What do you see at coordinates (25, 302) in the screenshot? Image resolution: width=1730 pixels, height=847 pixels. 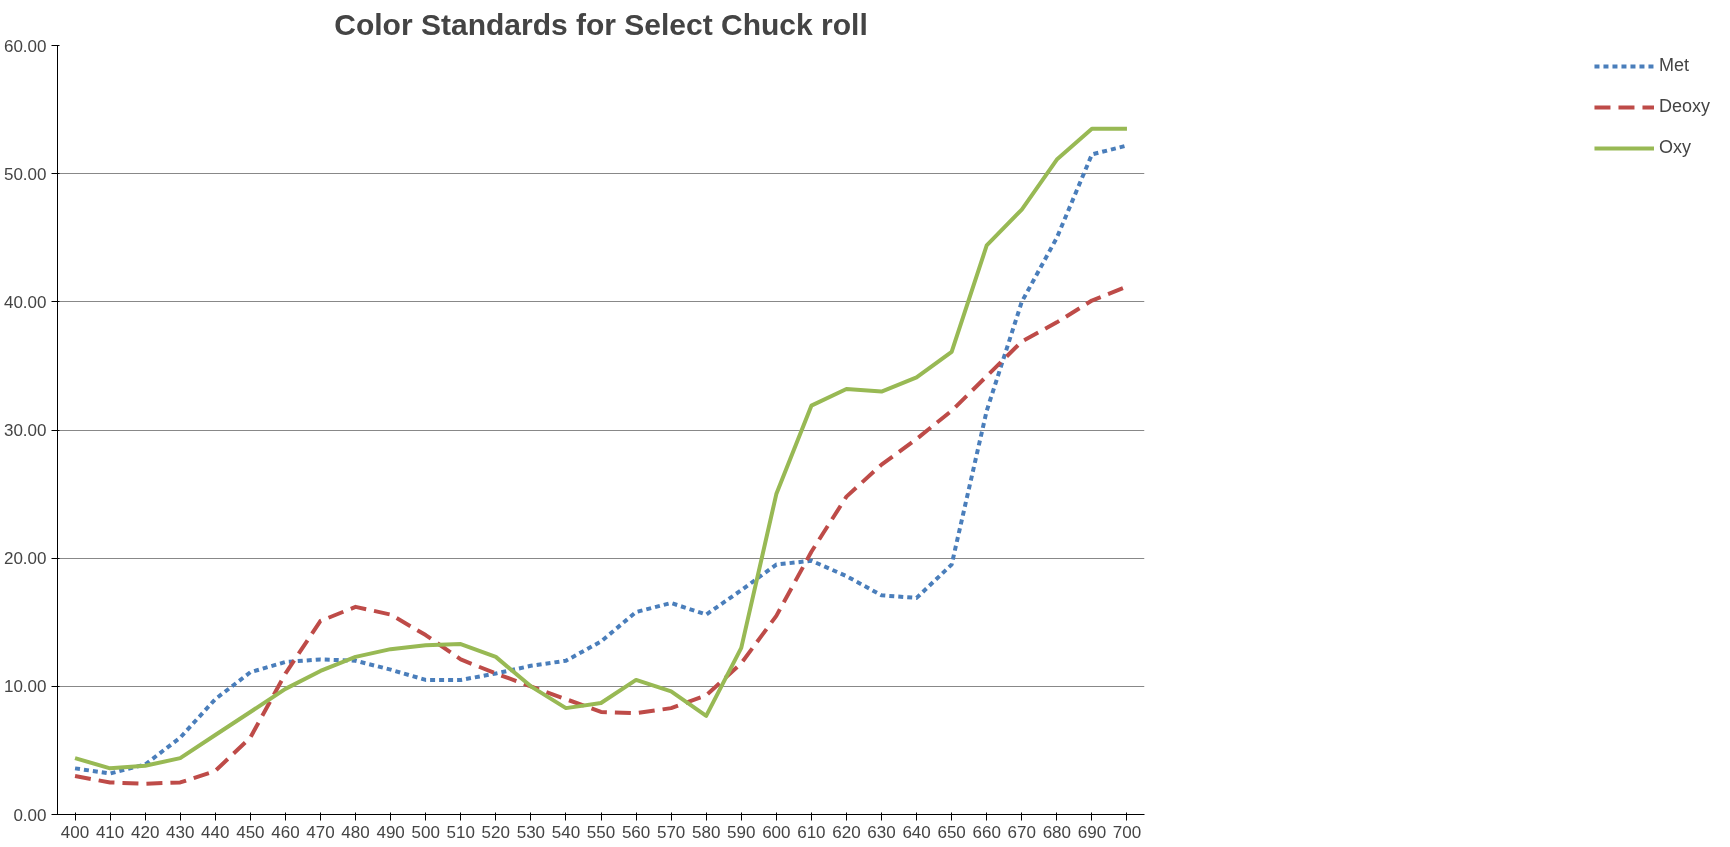 I see `y-tick-label: 40.00` at bounding box center [25, 302].